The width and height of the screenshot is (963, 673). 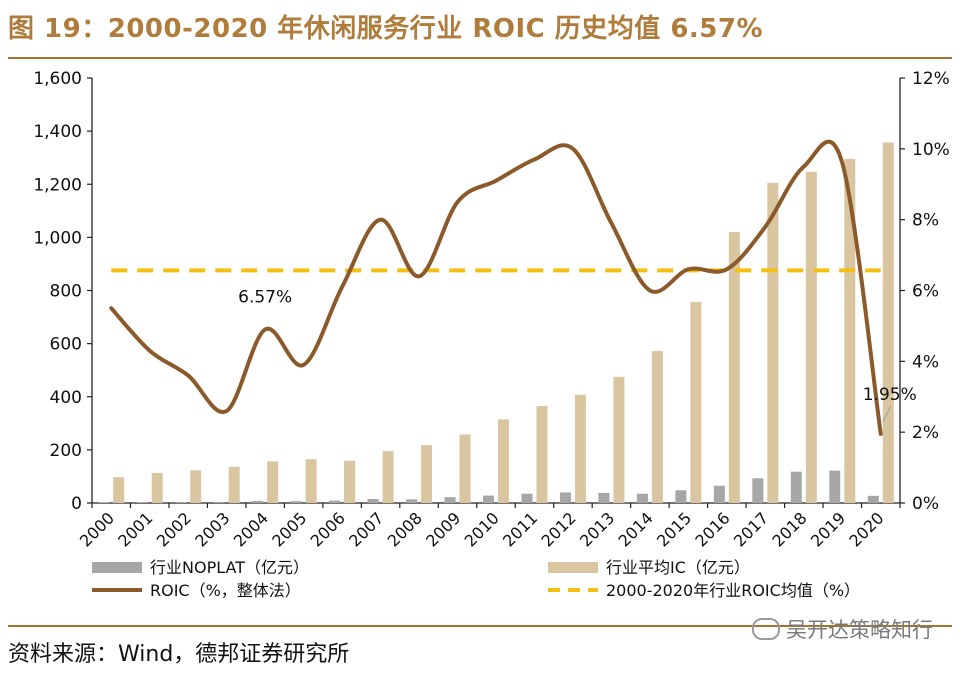 I want to click on wechat-icon, so click(x=766, y=629).